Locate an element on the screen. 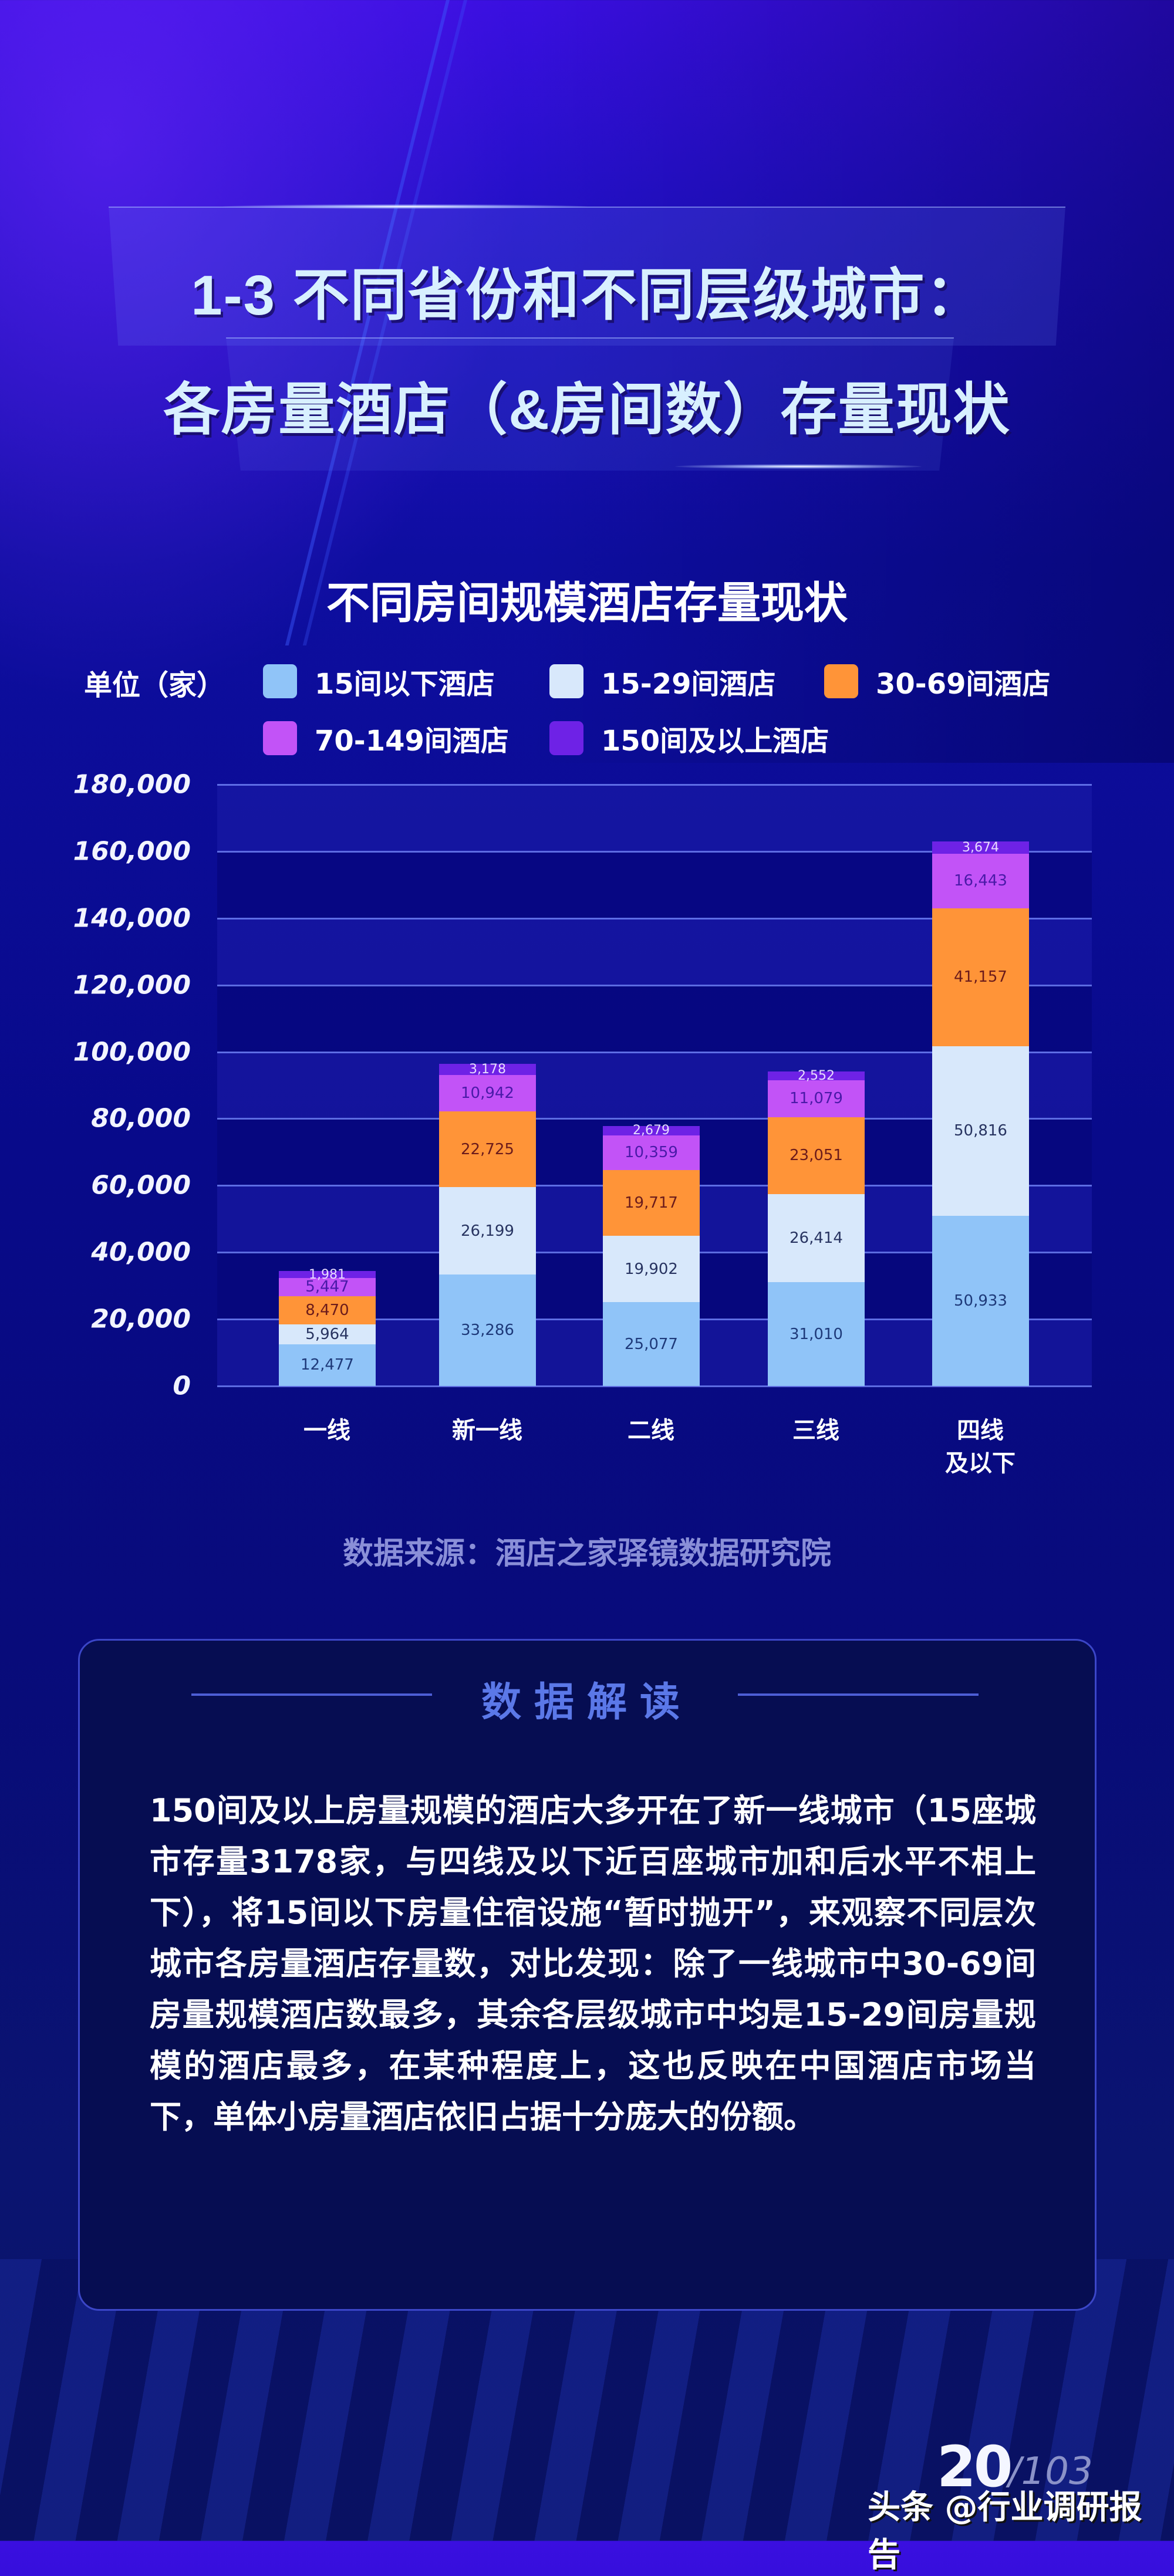 This screenshot has width=1174, height=2576. data-label: 2,552 is located at coordinates (816, 1075).